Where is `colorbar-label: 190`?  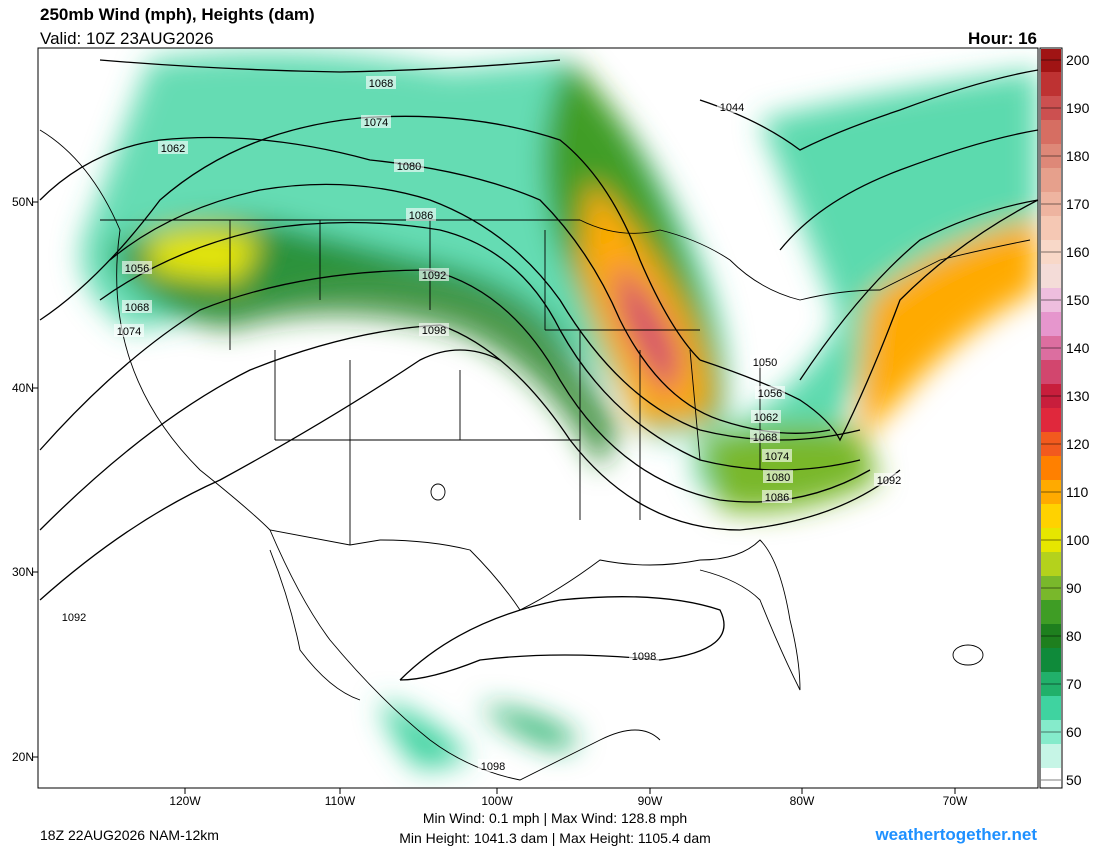
colorbar-label: 190 is located at coordinates (1078, 108).